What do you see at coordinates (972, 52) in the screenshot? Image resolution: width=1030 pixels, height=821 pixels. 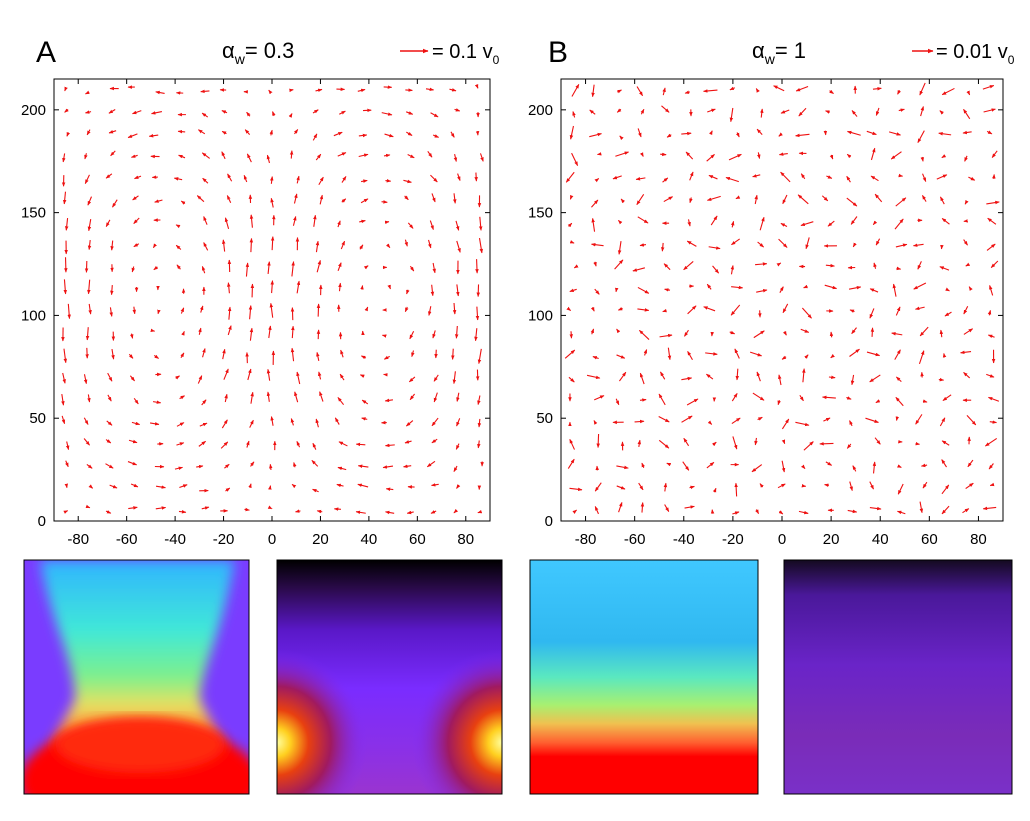 I see `scale-text-b: = 0.01 v` at bounding box center [972, 52].